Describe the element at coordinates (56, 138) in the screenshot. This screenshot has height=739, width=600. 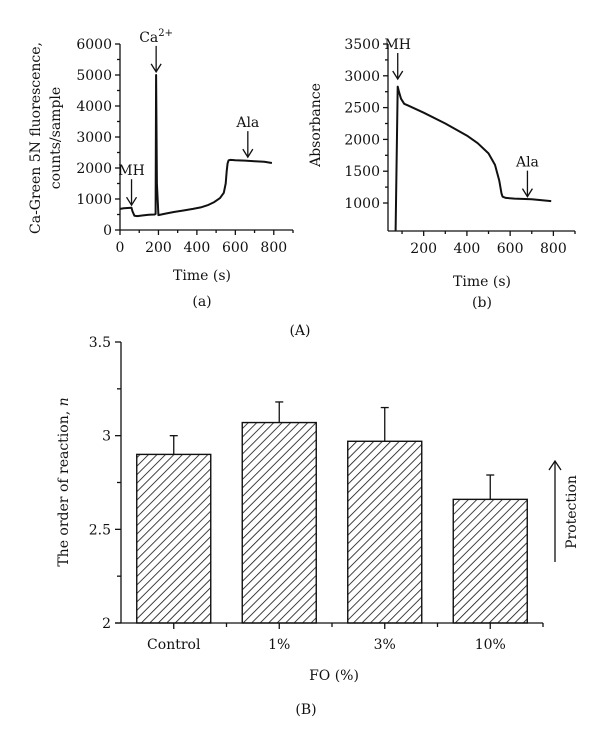
I see `panel-a-ylabel-line2: counts/sample` at that location.